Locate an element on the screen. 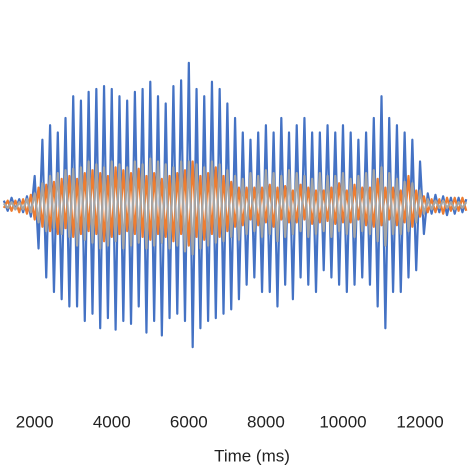 This screenshot has height=474, width=474. x-axis-label: Time (ms) is located at coordinates (252, 455).